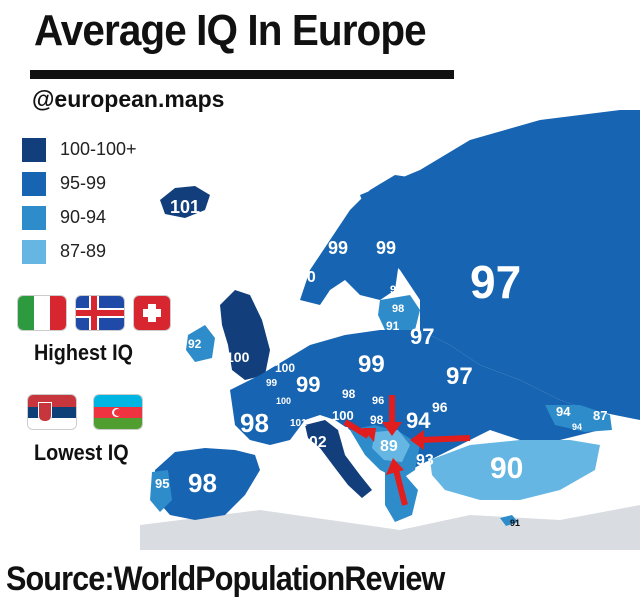 Image resolution: width=640 pixels, height=616 pixels. I want to click on serbia-flag-icon, so click(52, 412).